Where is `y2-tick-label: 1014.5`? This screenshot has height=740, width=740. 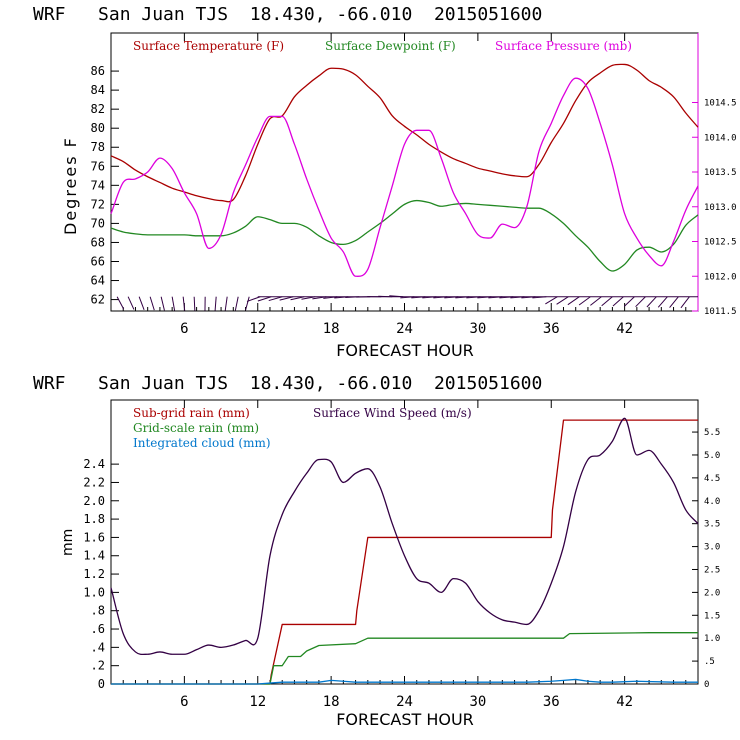 y2-tick-label: 1014.5 is located at coordinates (720, 104).